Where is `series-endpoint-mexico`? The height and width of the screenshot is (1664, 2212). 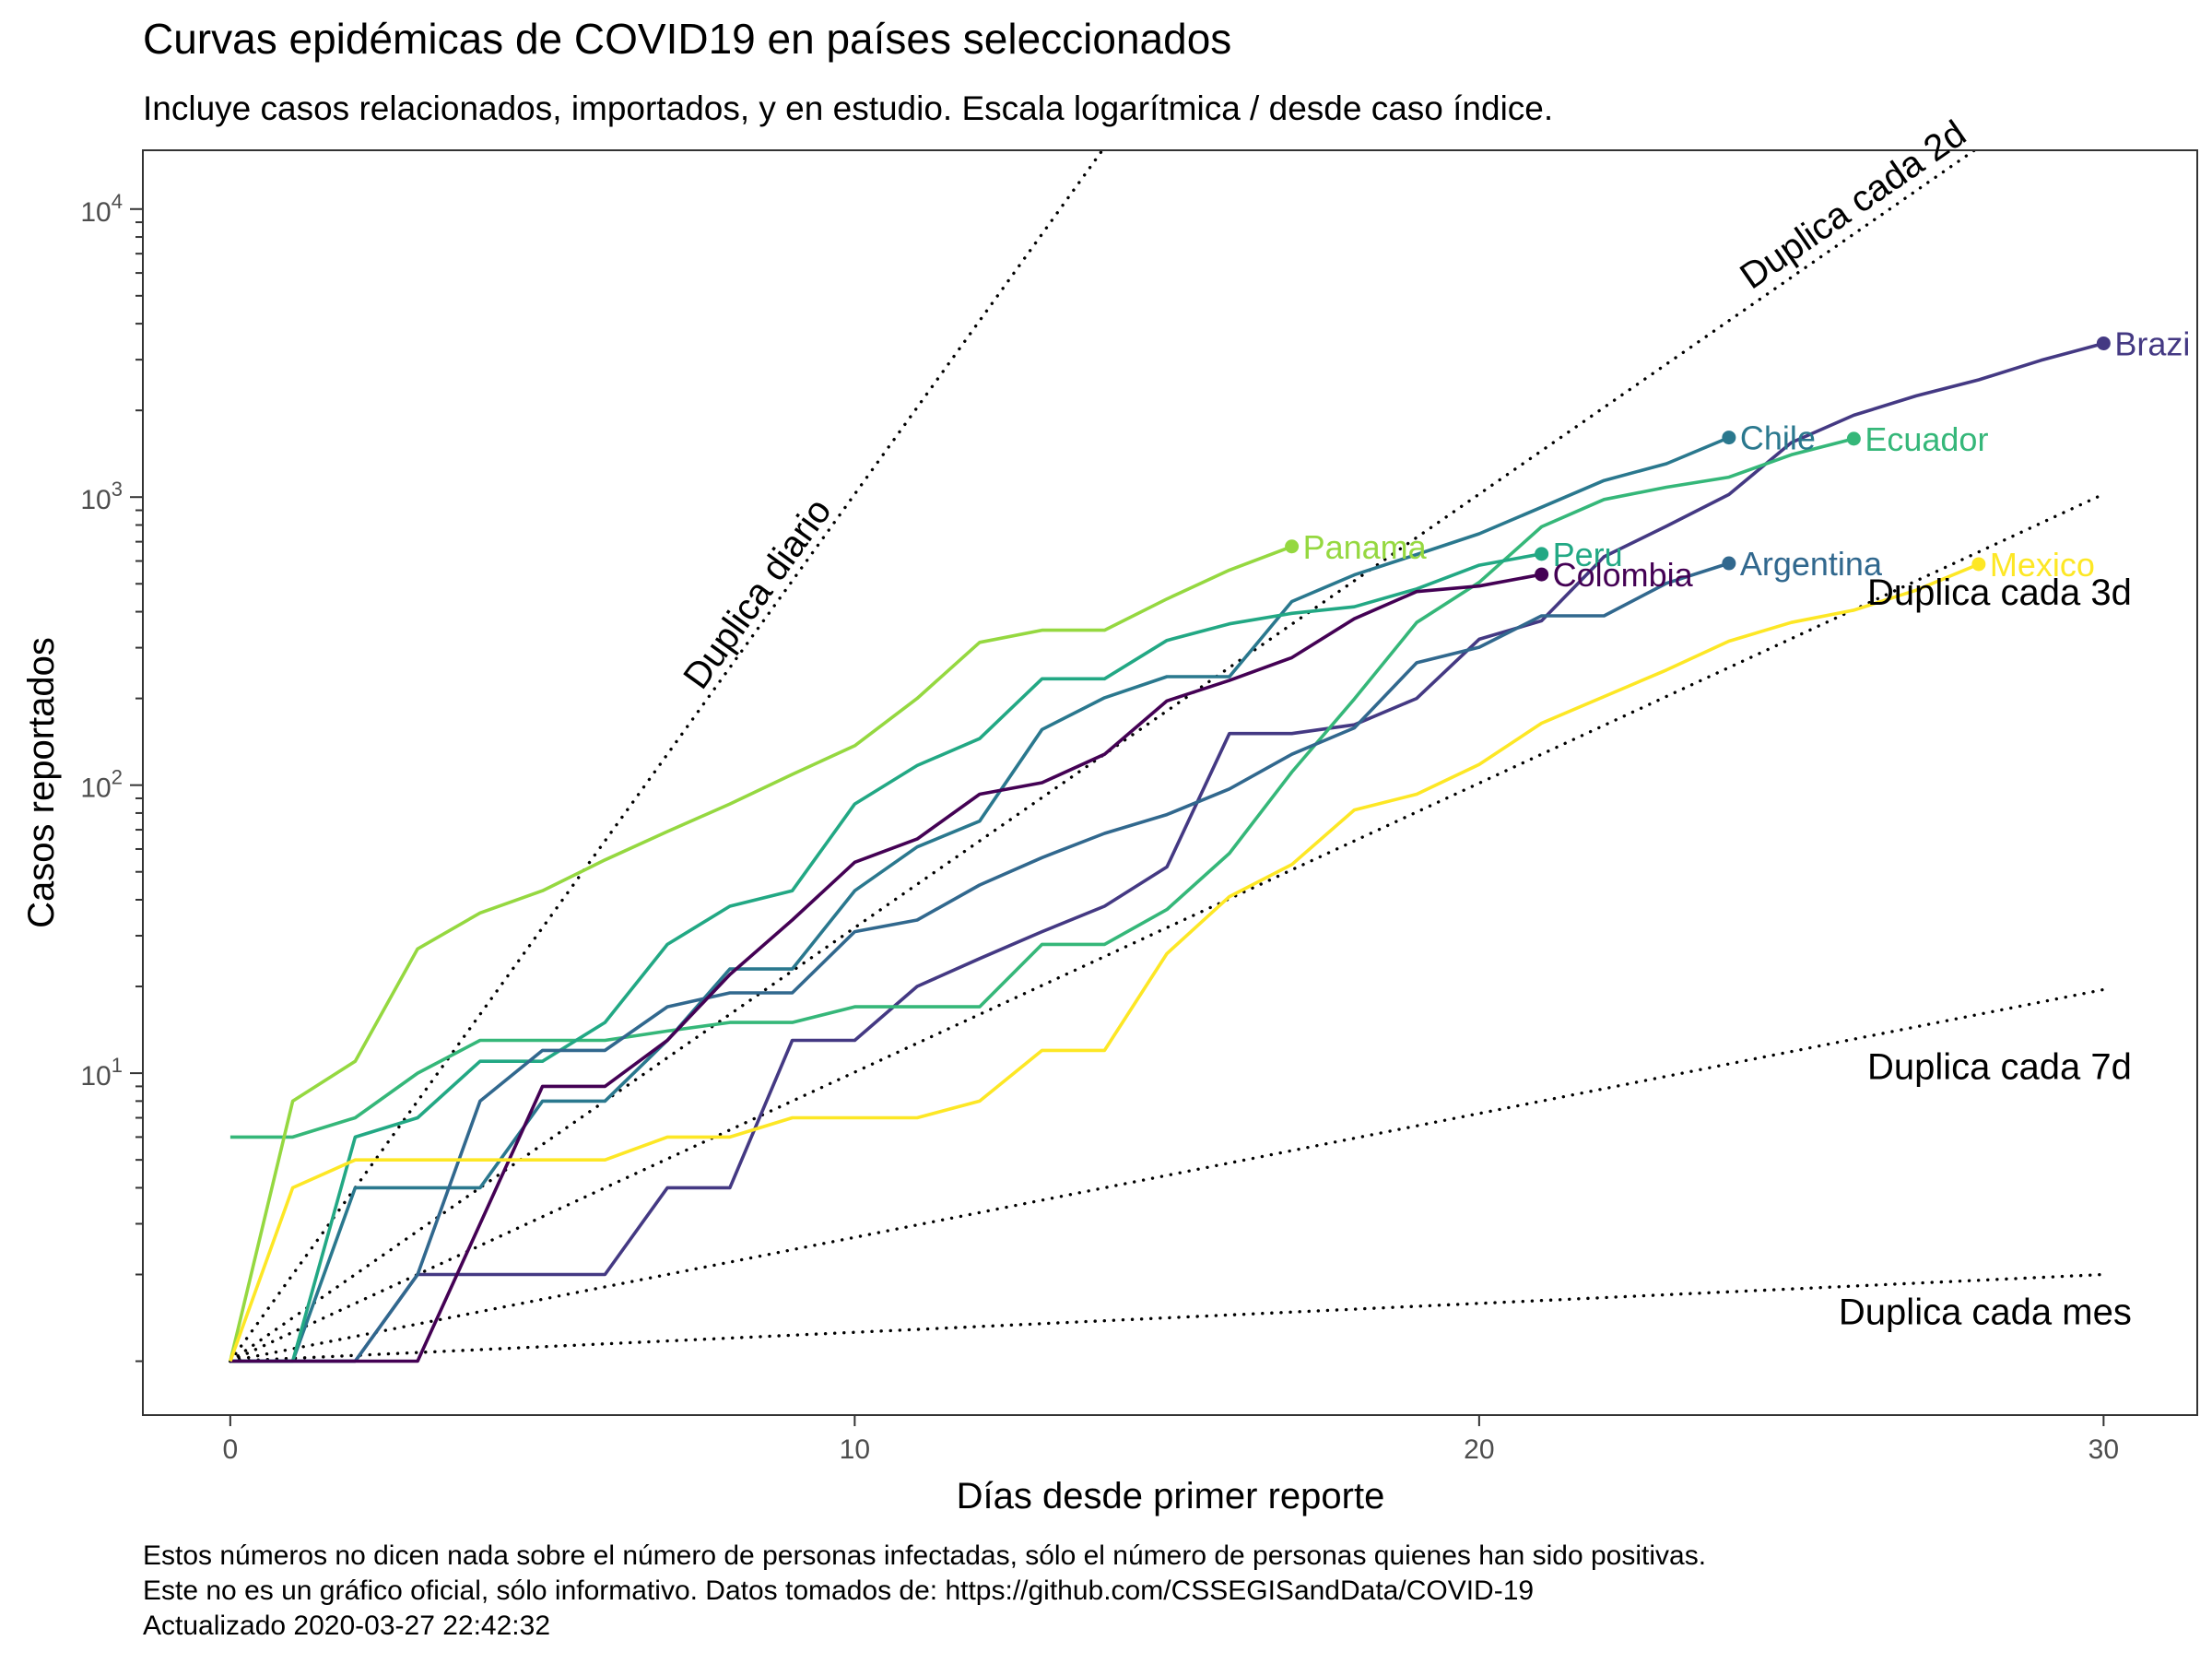 series-endpoint-mexico is located at coordinates (1978, 564).